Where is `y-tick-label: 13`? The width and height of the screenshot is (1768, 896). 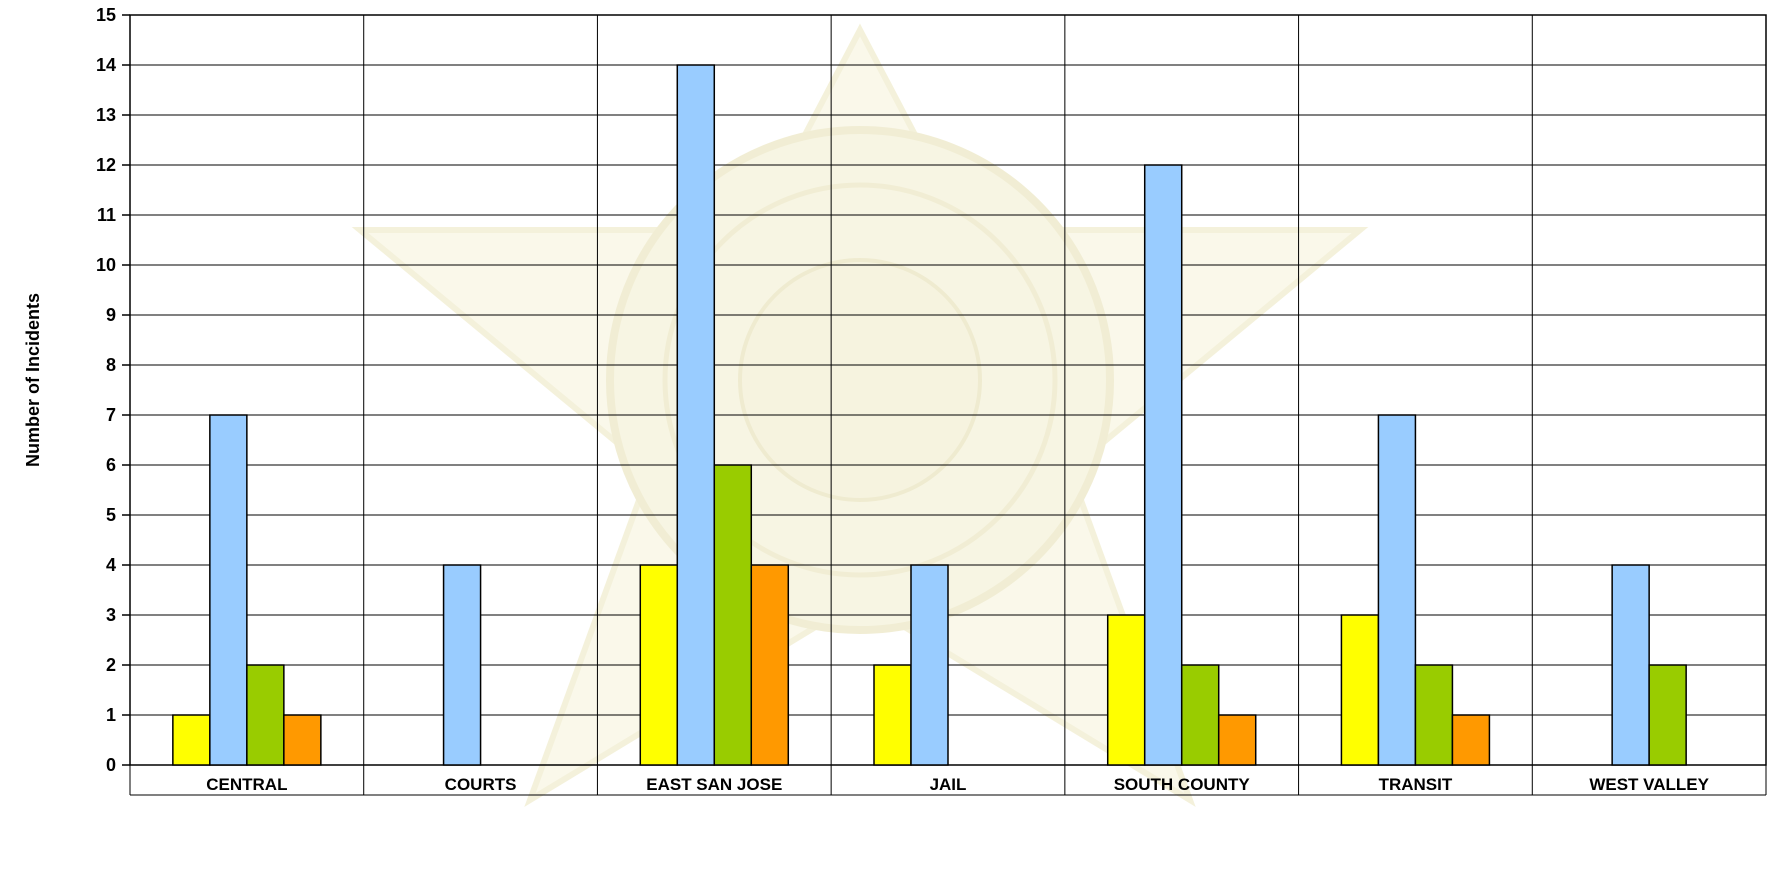
y-tick-label: 13 is located at coordinates (106, 115).